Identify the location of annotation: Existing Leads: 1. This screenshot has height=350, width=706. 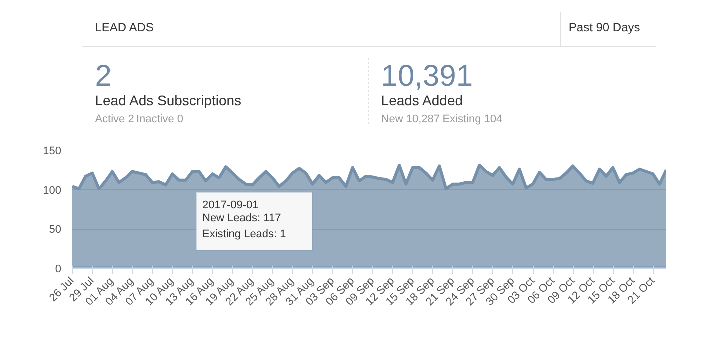
(244, 234).